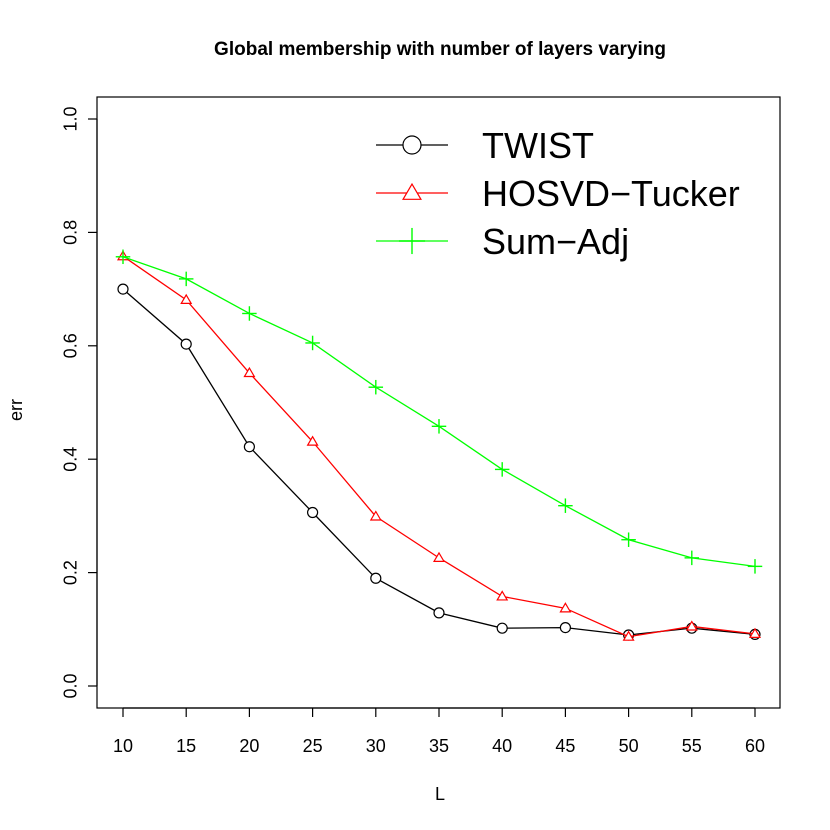 This screenshot has width=830, height=830. I want to click on y-tick-label: 0.6, so click(70, 345).